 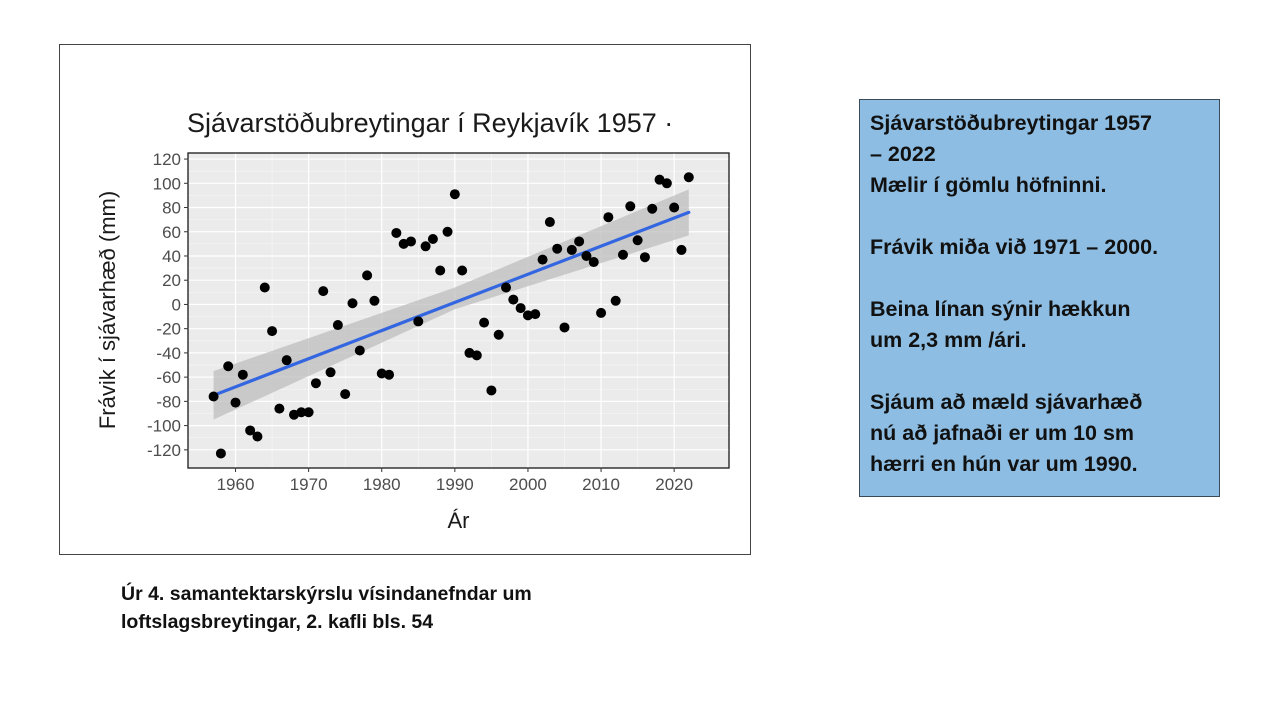 I want to click on y-tick-label: -20, so click(x=168, y=329).